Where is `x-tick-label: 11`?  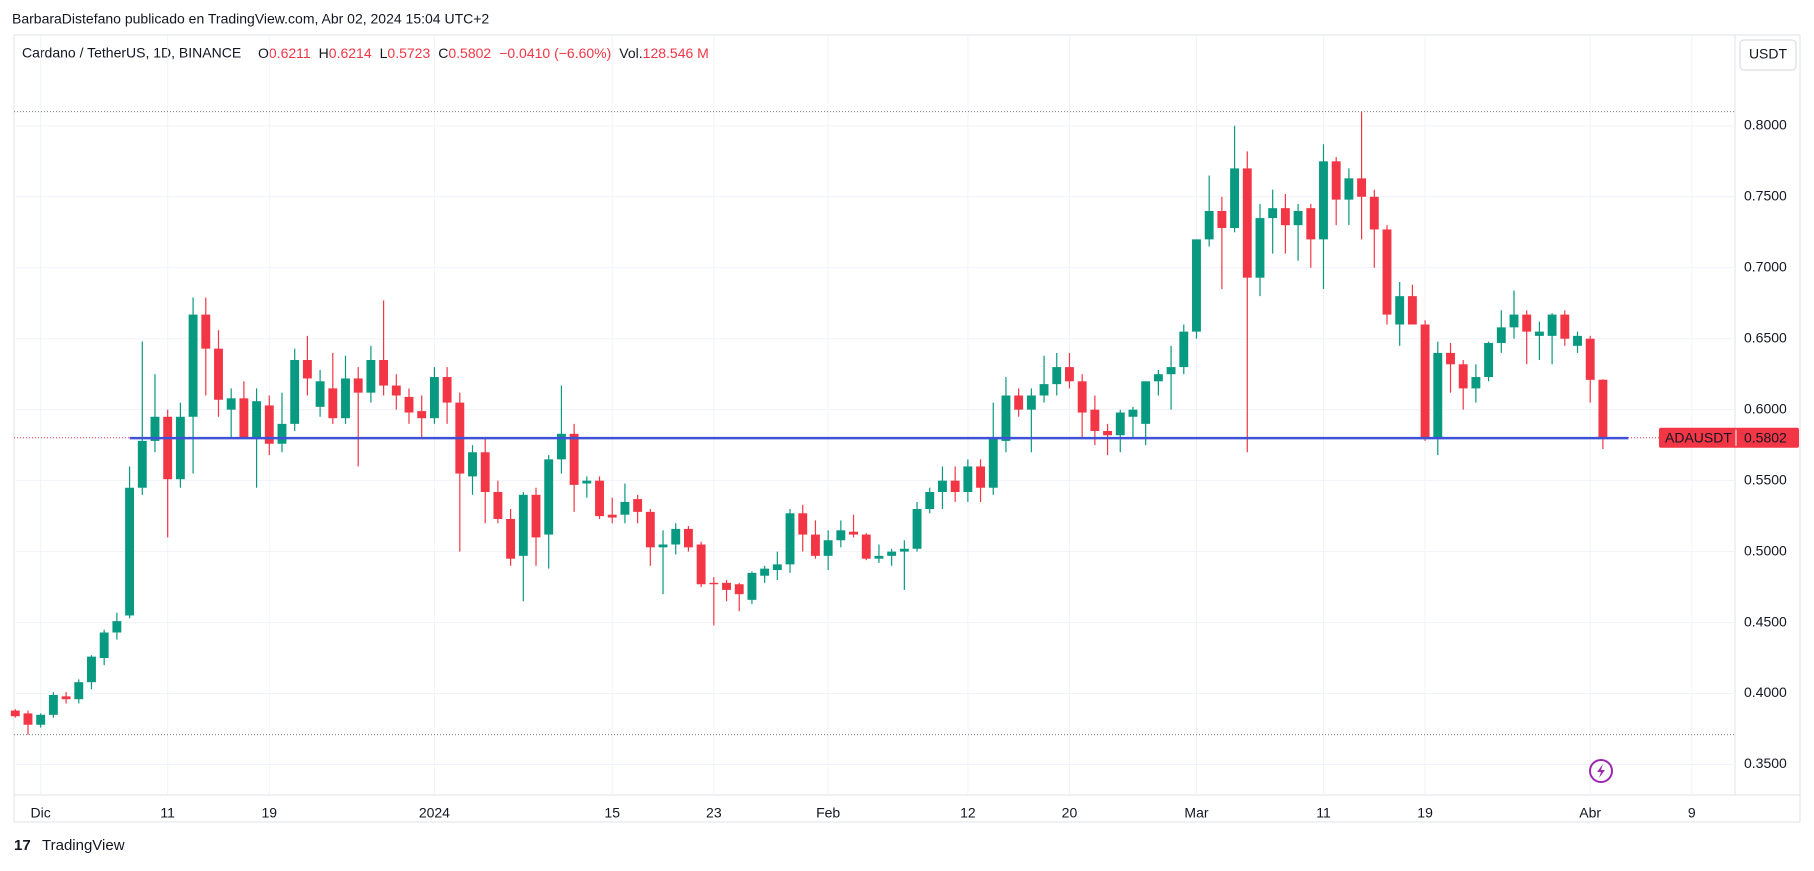 x-tick-label: 11 is located at coordinates (1323, 813).